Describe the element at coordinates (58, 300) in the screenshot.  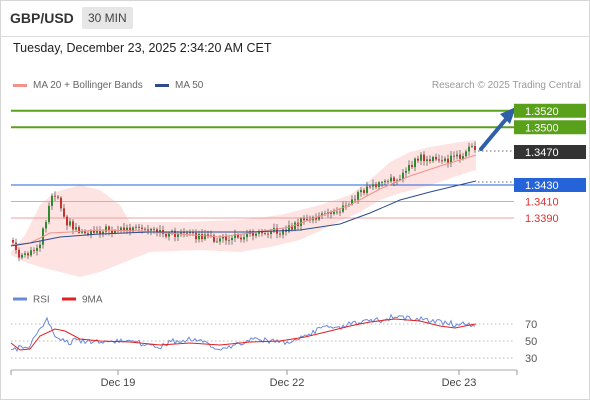
I see `rsi-legend: RSI 9MA` at that location.